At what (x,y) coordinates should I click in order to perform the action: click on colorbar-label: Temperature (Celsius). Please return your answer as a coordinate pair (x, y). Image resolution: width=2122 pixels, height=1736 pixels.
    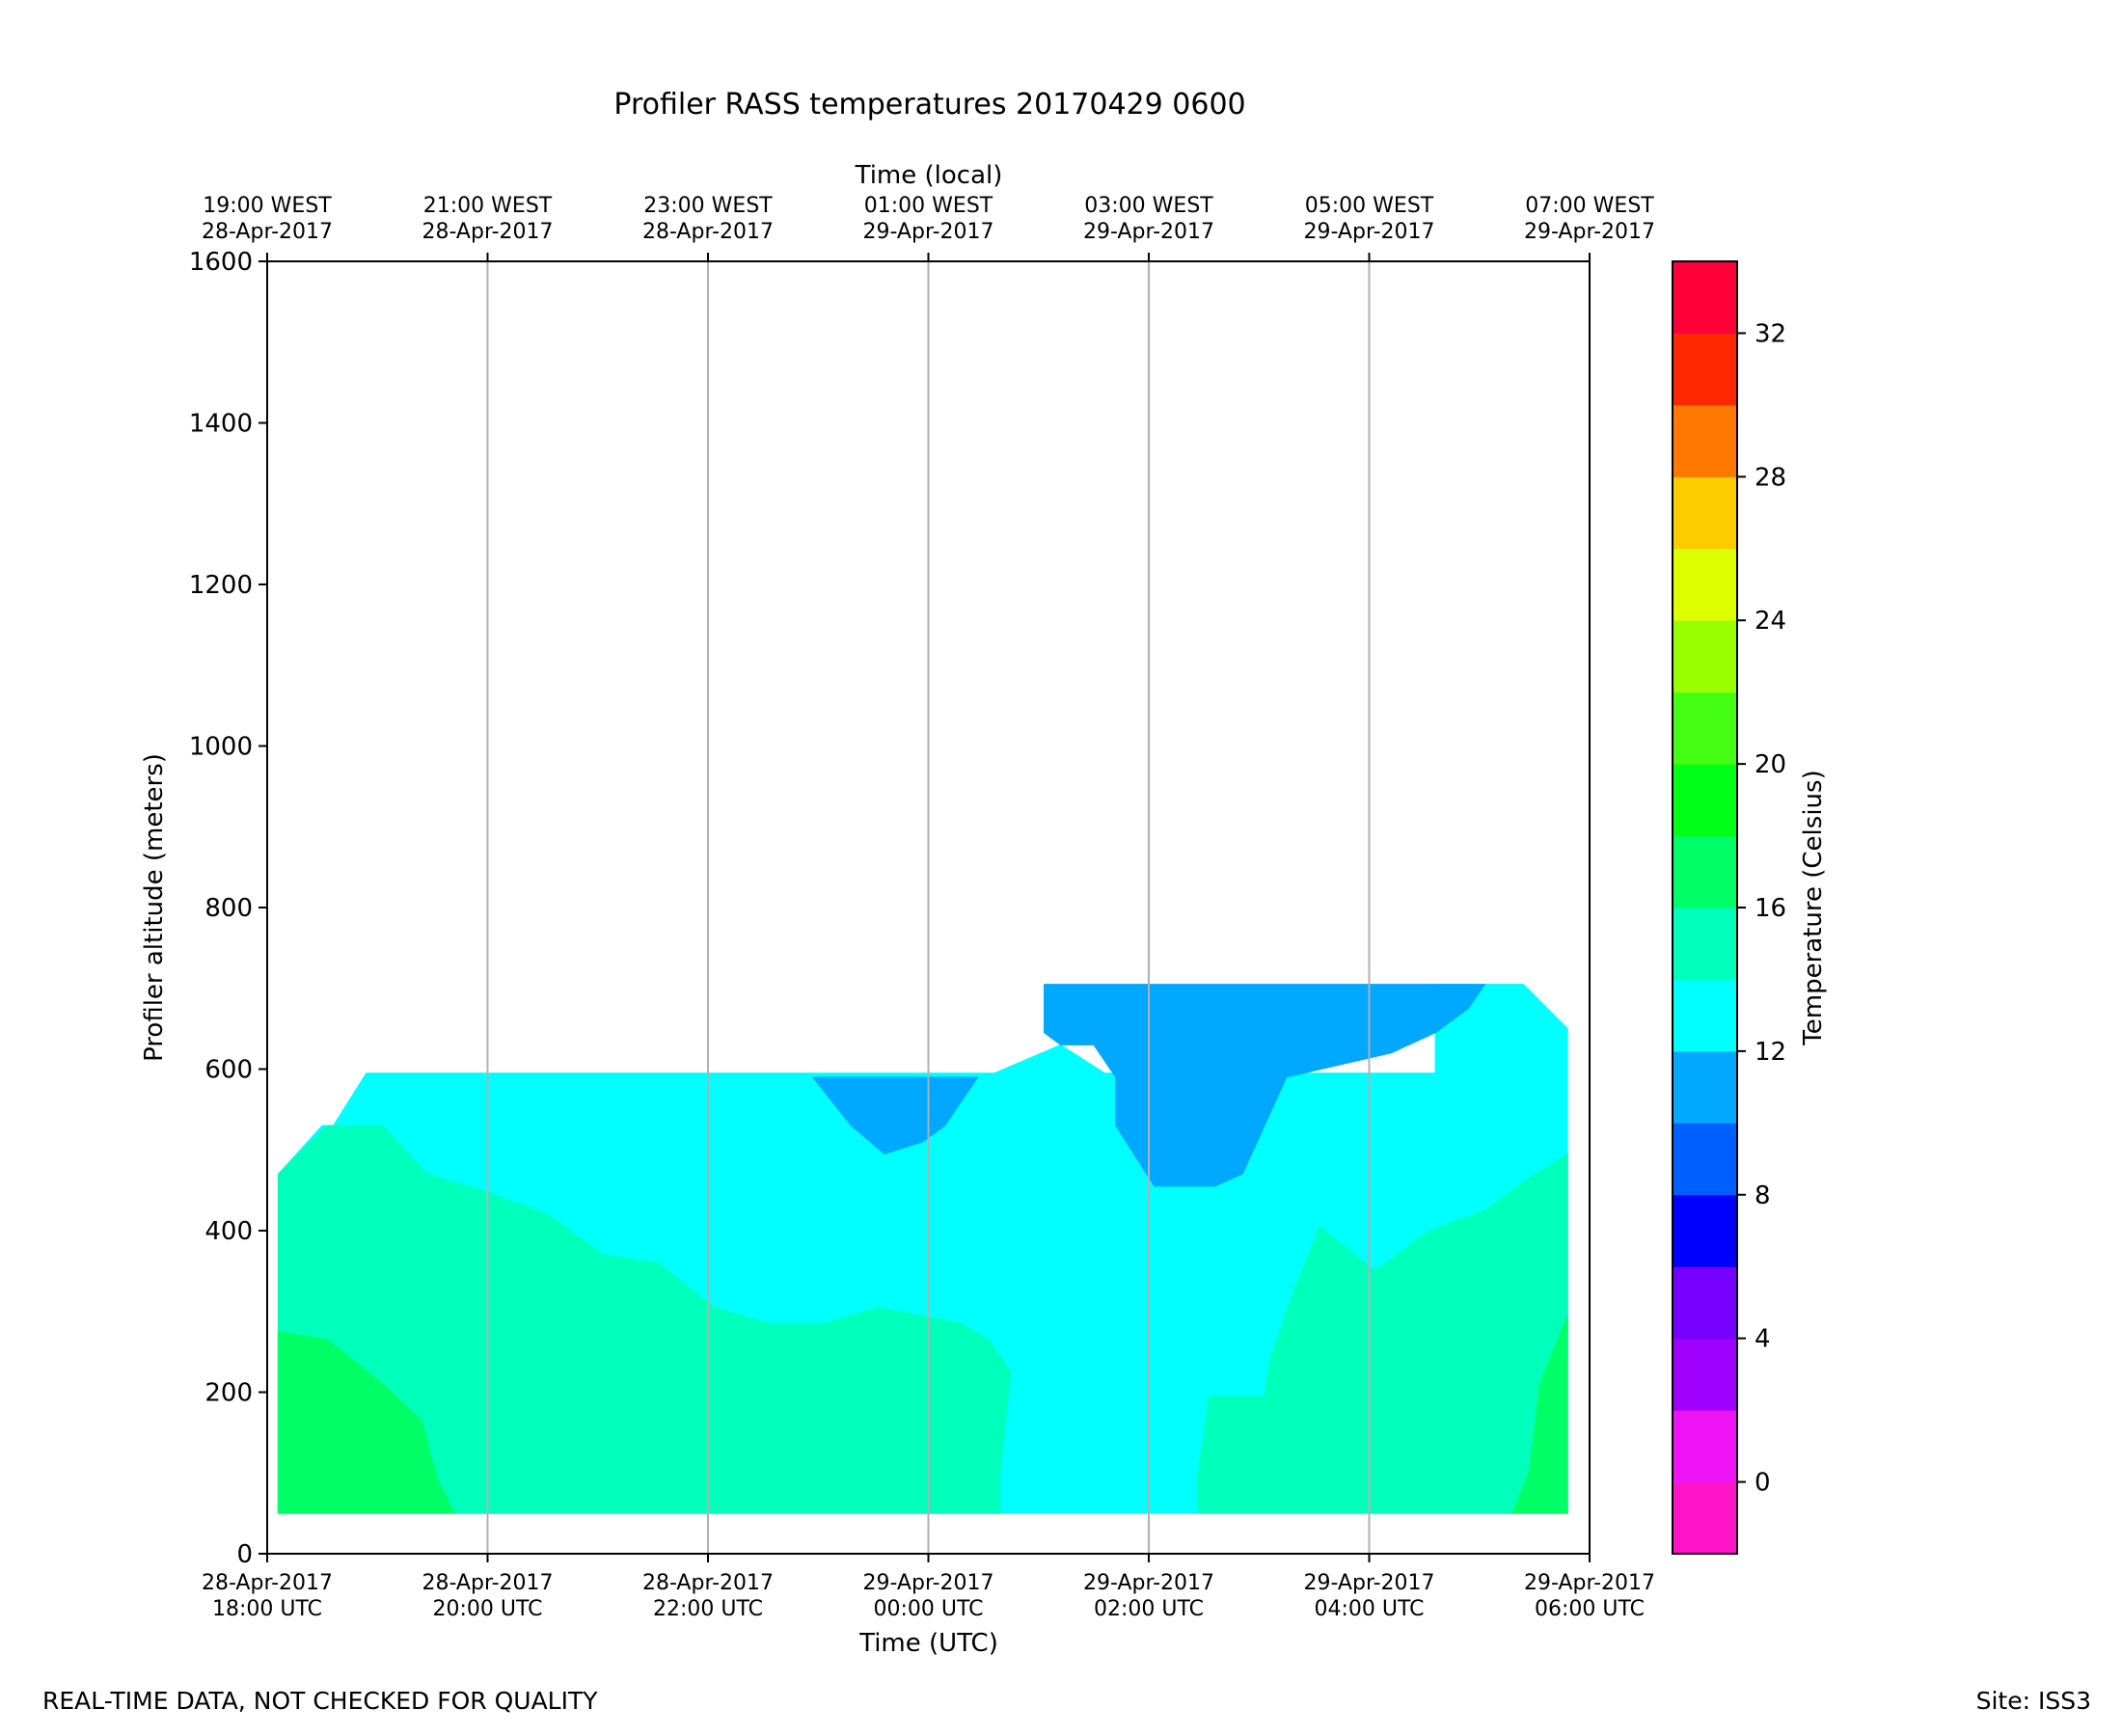
    Looking at the image, I should click on (1814, 908).